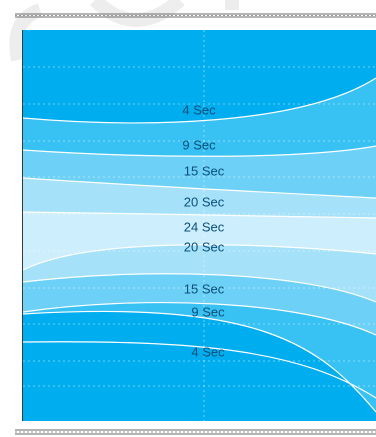 Image resolution: width=376 pixels, height=437 pixels. What do you see at coordinates (195, 15) in the screenshot?
I see `top-frame-rule` at bounding box center [195, 15].